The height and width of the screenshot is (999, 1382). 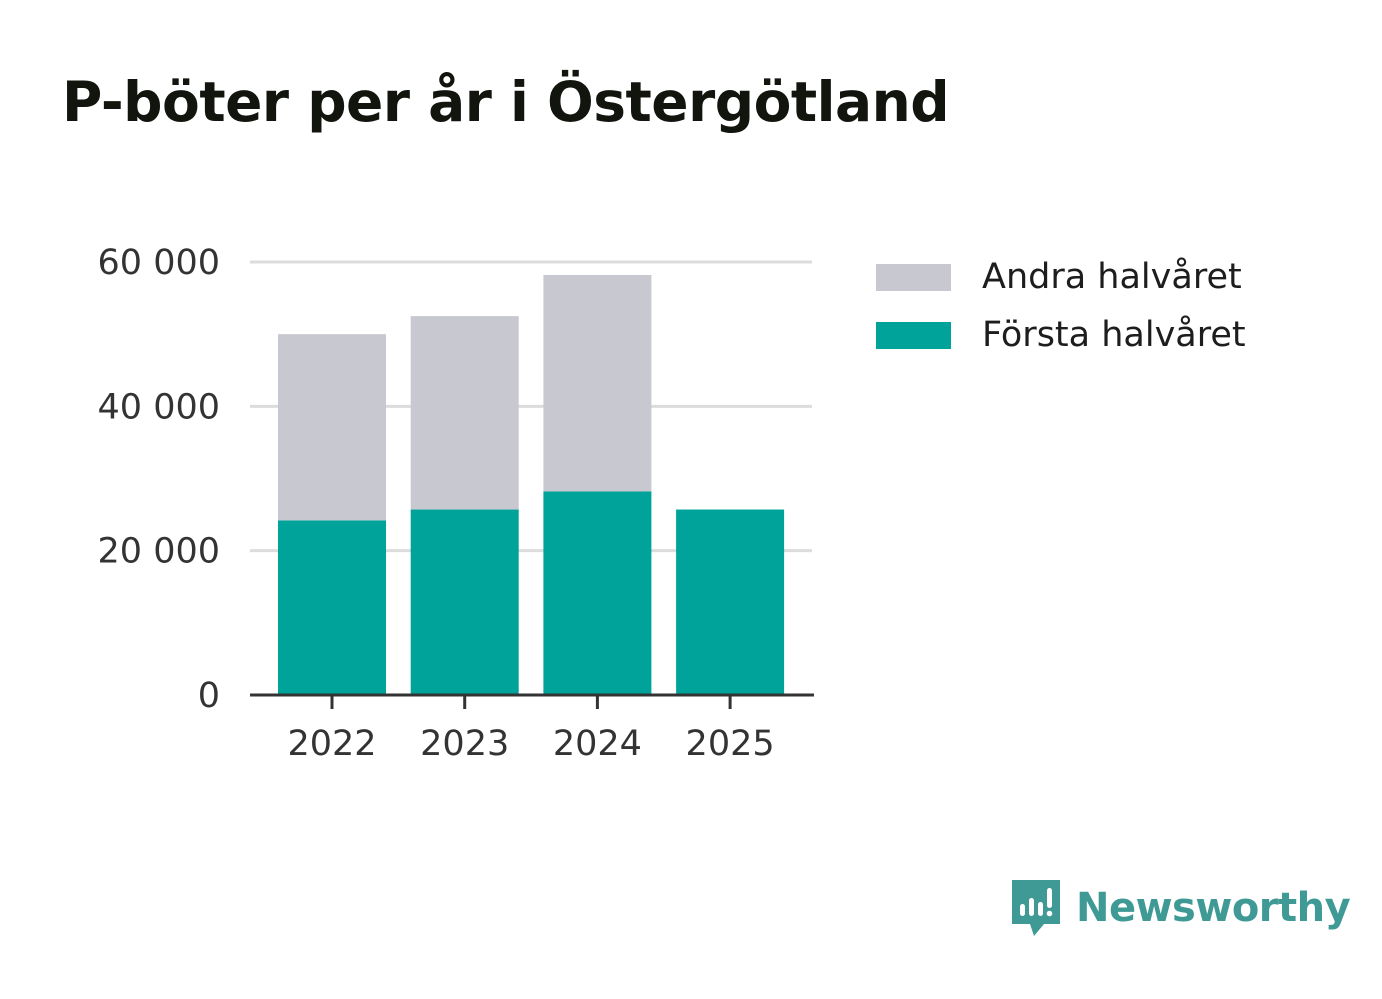 I want to click on x-tick-label: 2022, so click(x=331, y=744).